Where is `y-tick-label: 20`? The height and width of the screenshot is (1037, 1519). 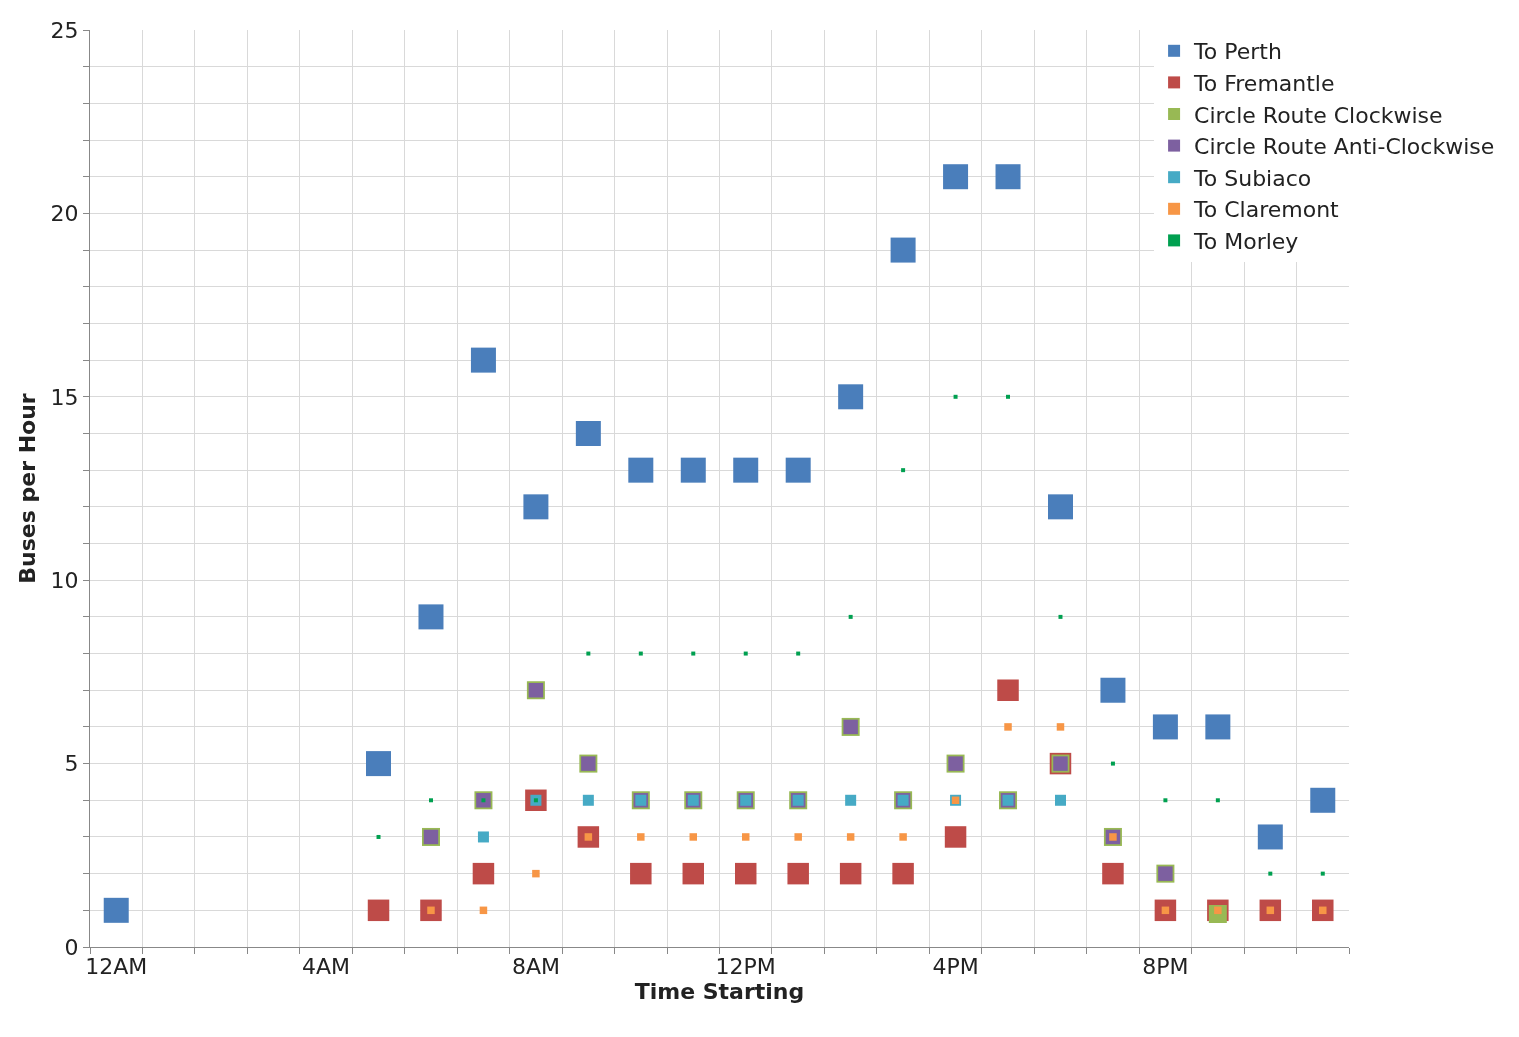 y-tick-label: 20 is located at coordinates (64, 214).